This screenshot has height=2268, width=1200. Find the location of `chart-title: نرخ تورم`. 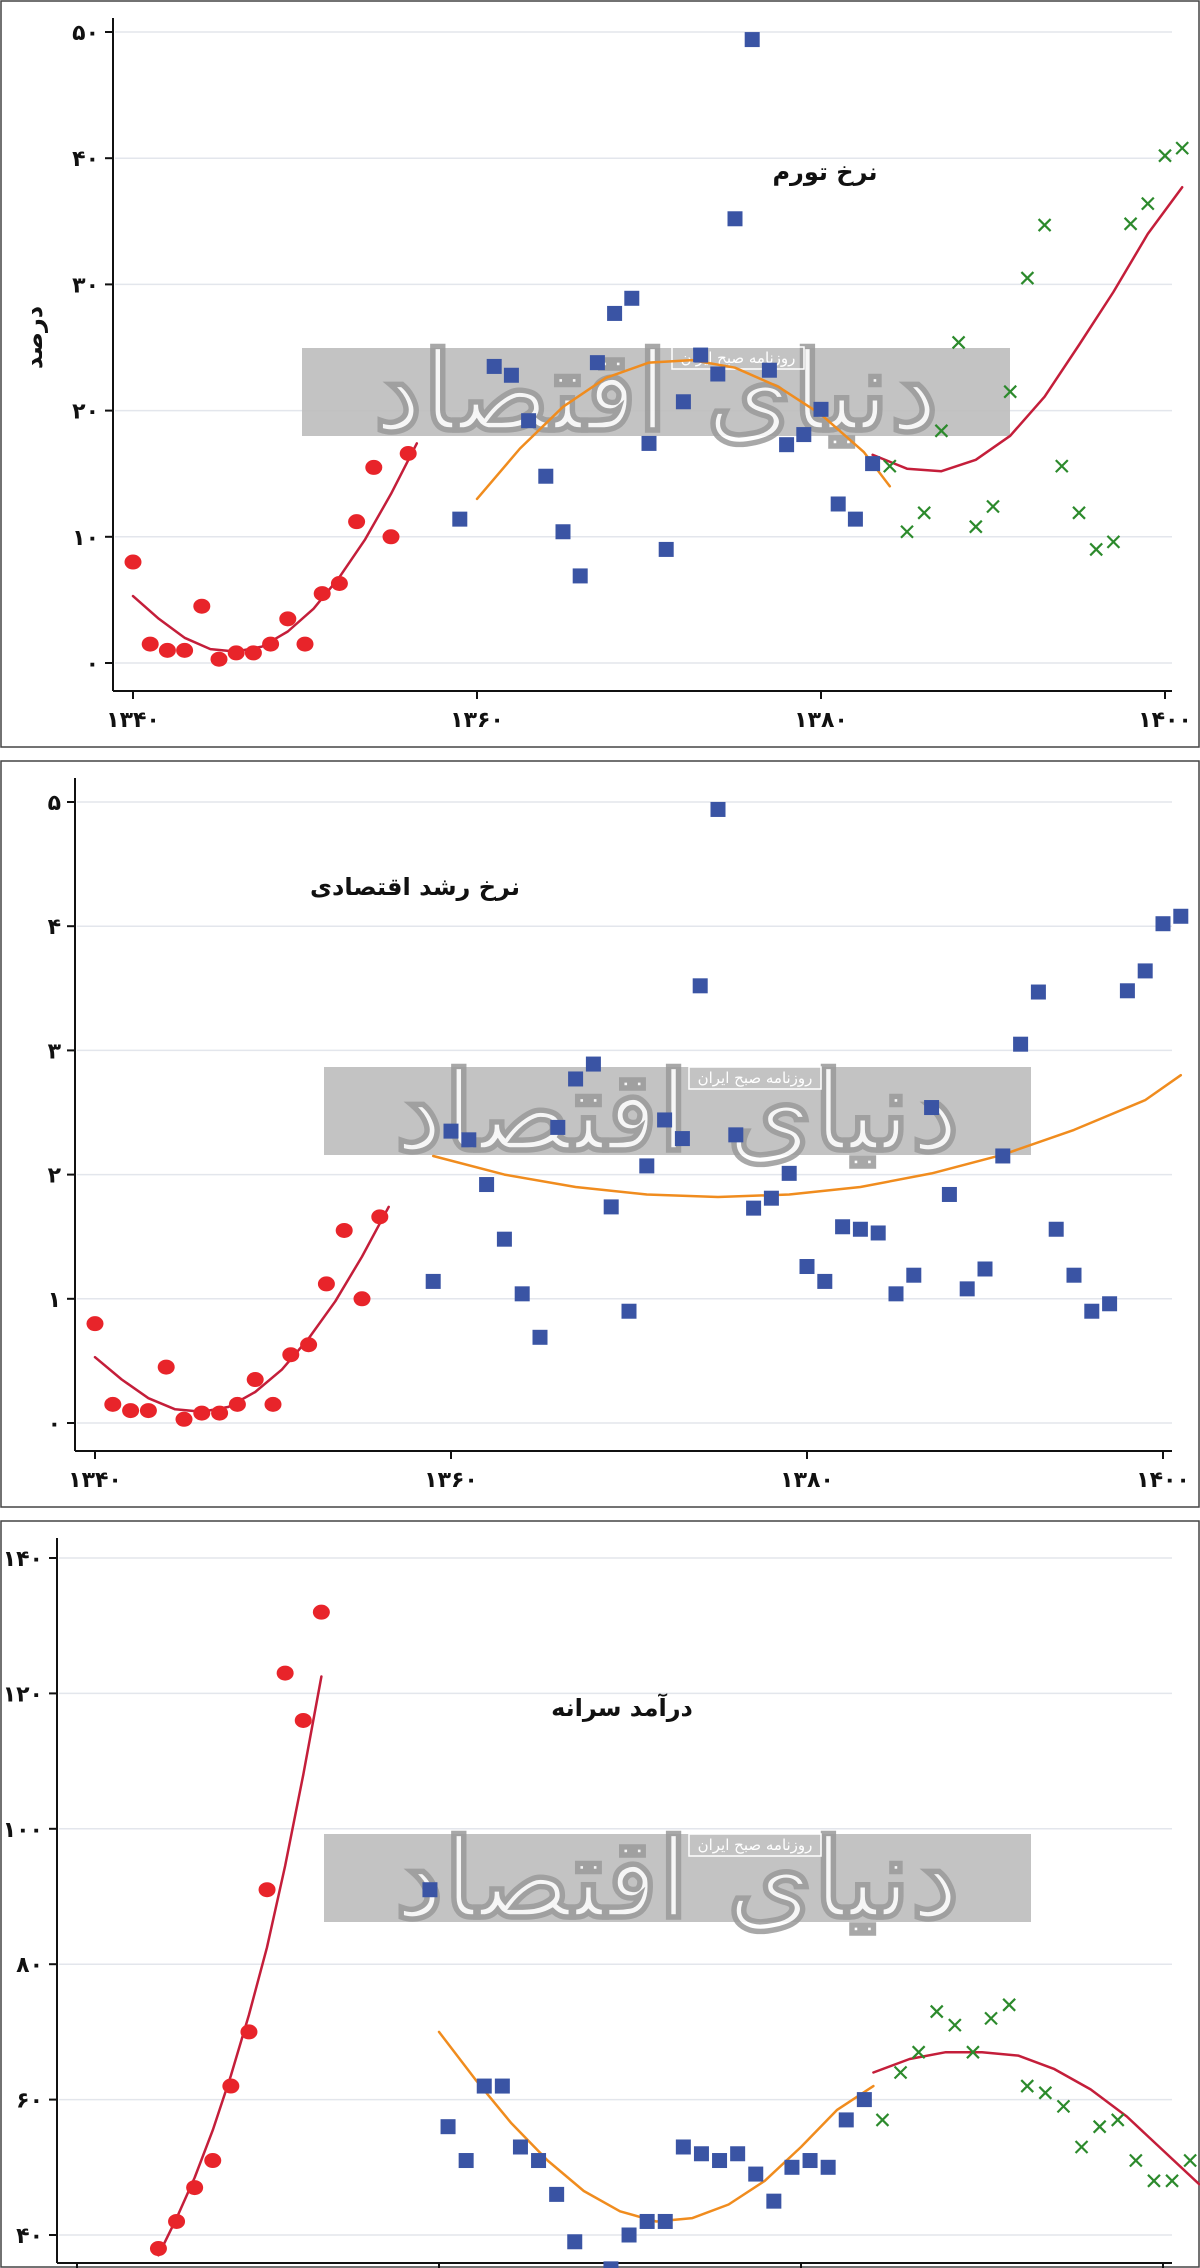

chart-title: نرخ تورم is located at coordinates (824, 172).